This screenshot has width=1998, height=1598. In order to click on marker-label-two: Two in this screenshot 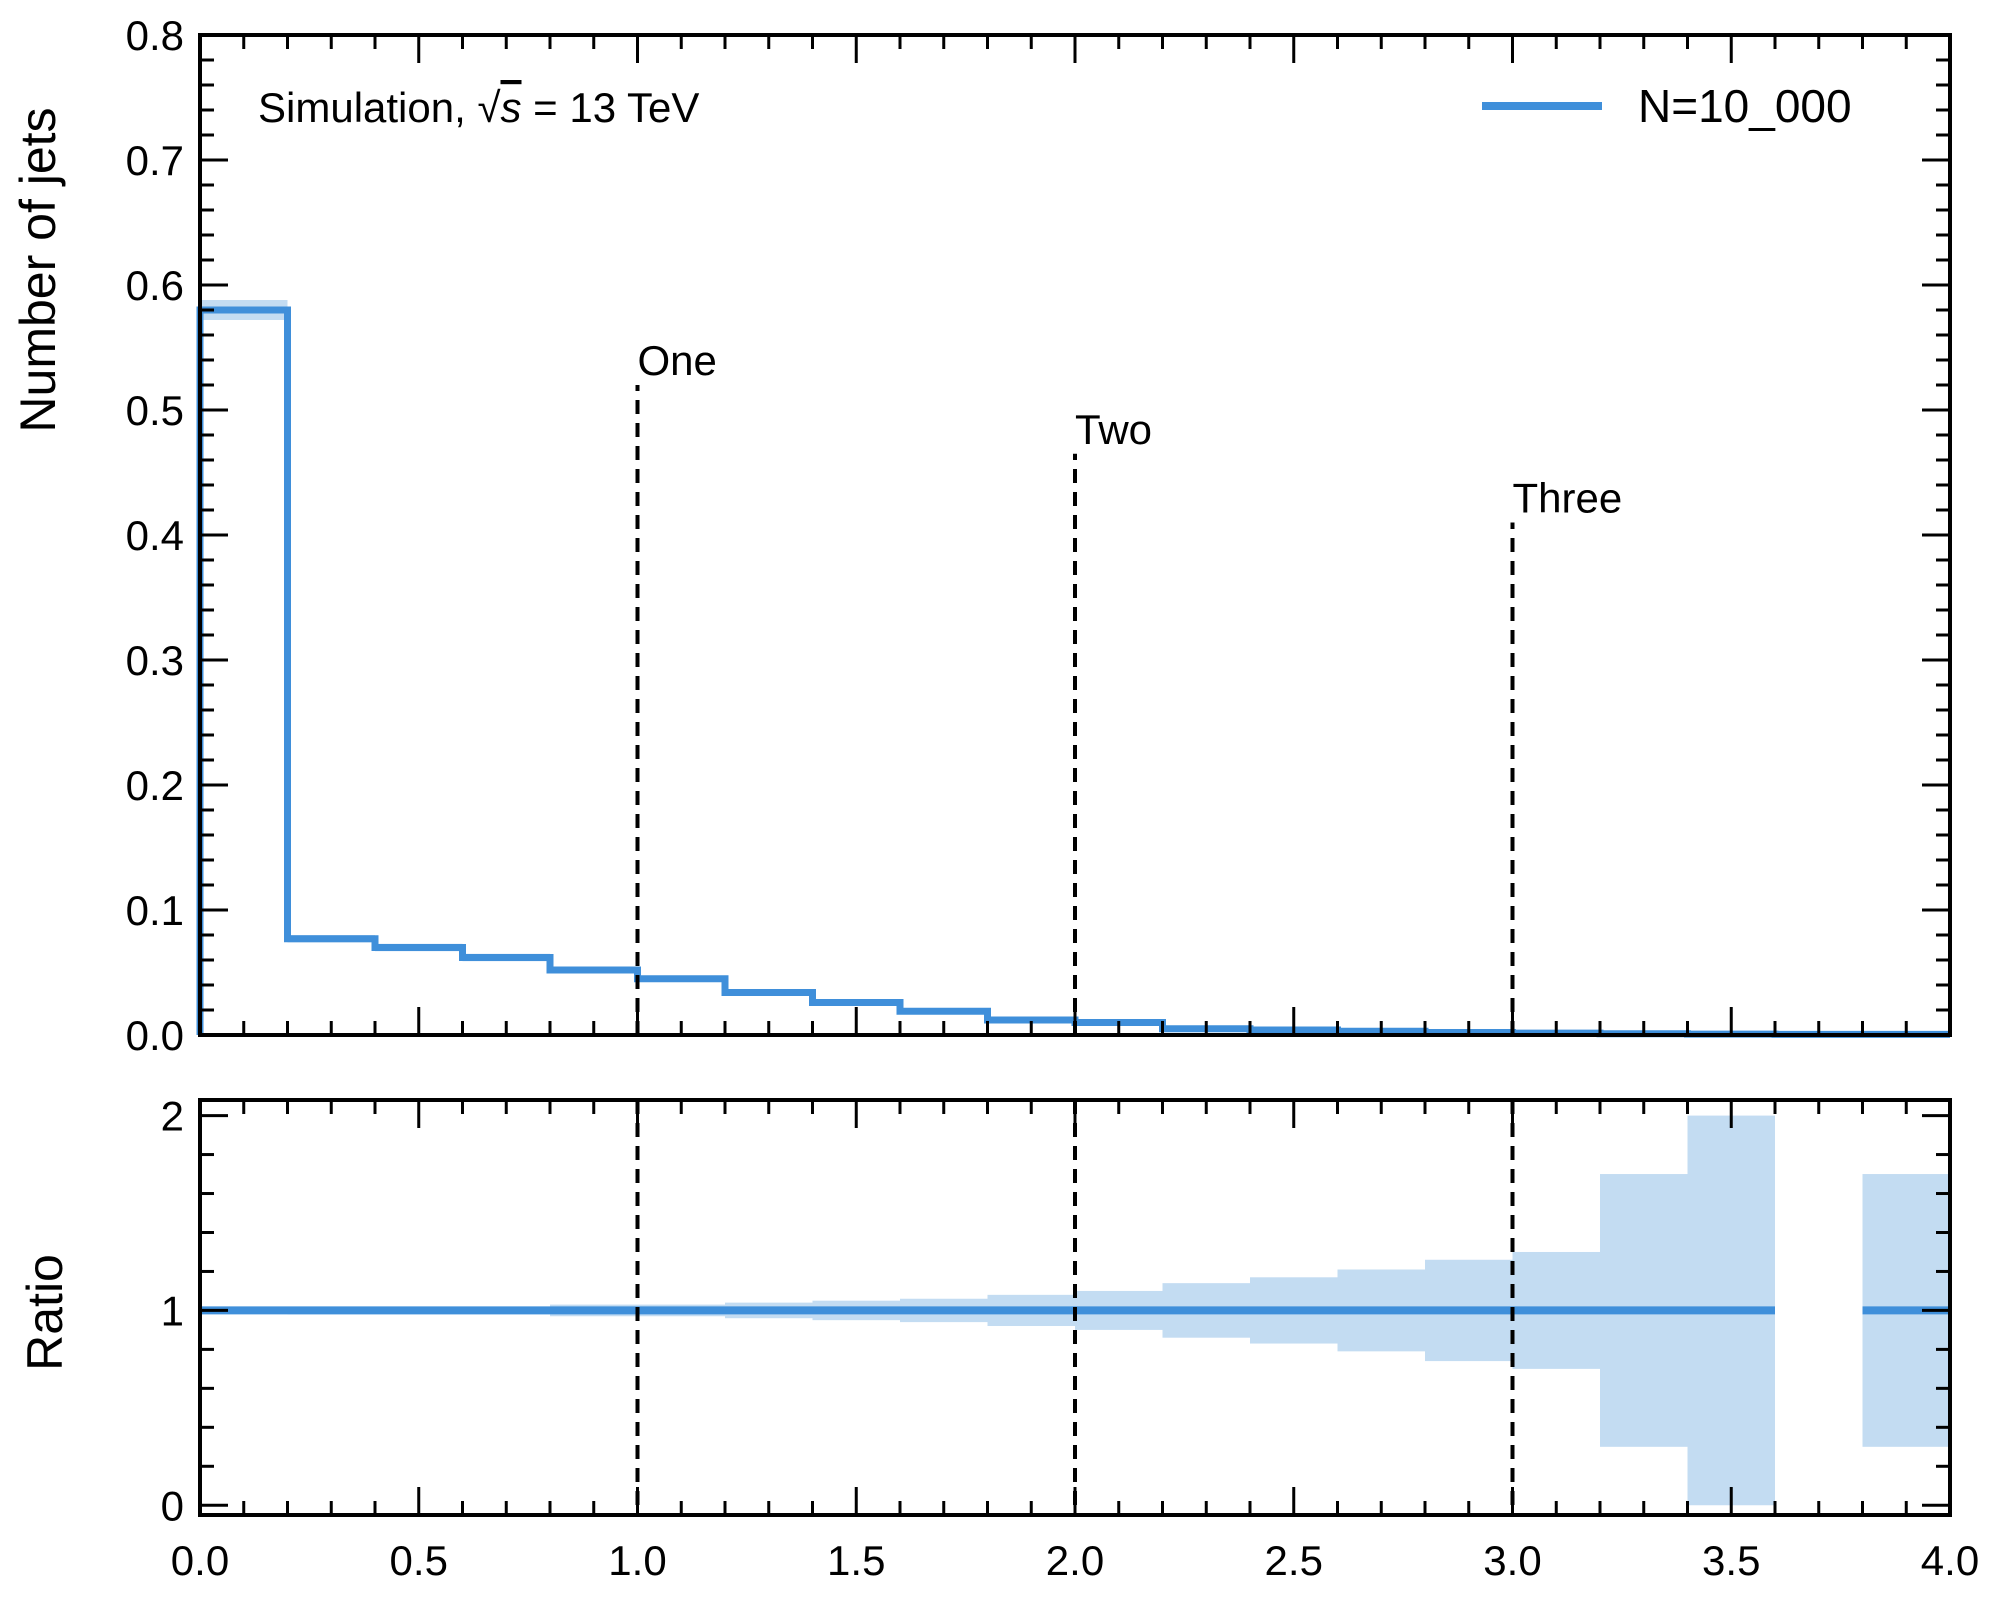, I will do `click(1113, 429)`.